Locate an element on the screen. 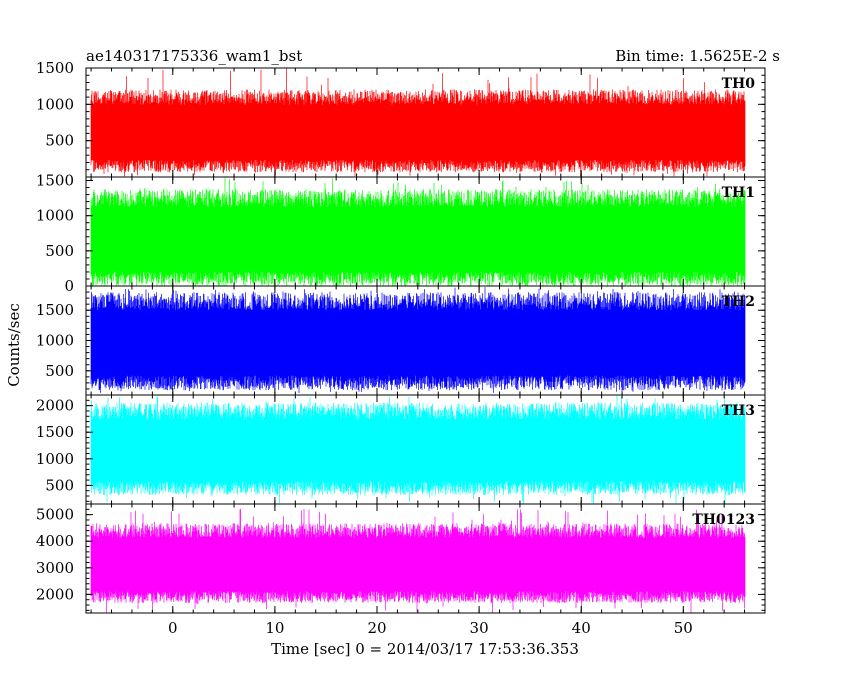 Image resolution: width=850 pixels, height=680 pixels. x-tick-label: 20 is located at coordinates (376, 628).